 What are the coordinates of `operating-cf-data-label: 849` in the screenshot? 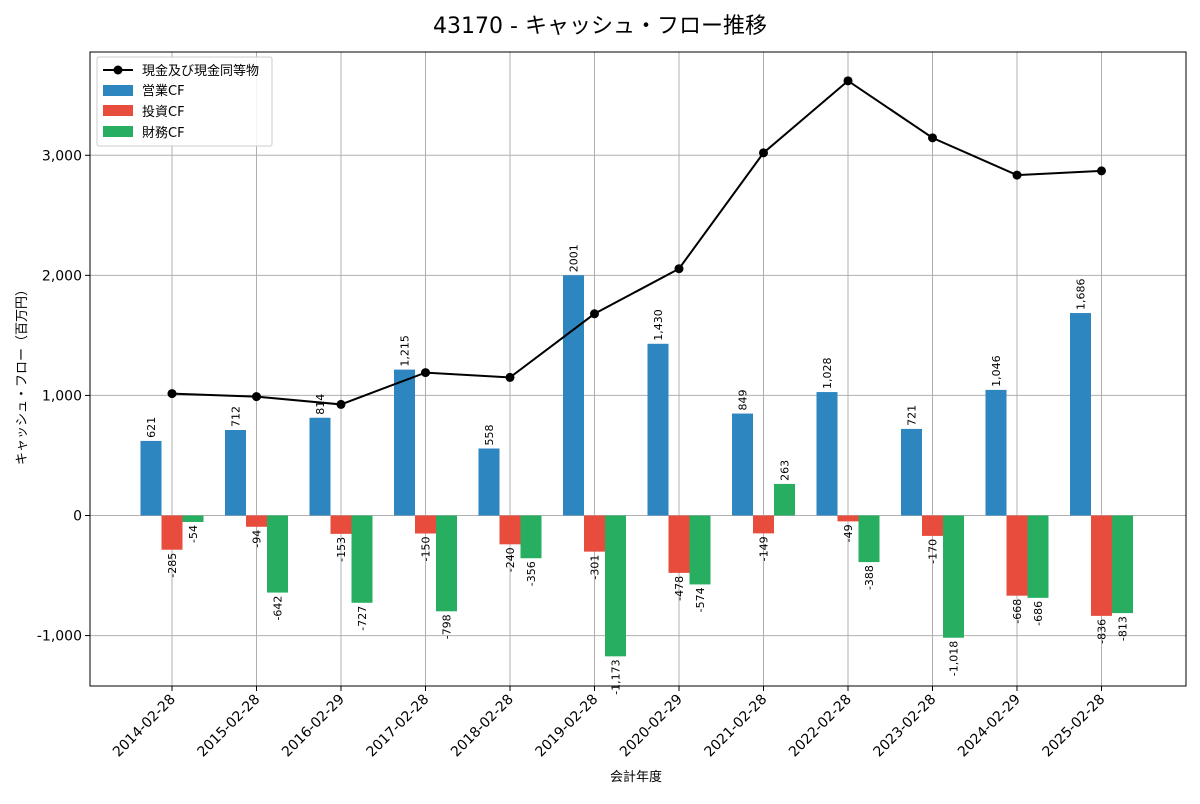 It's located at (743, 400).